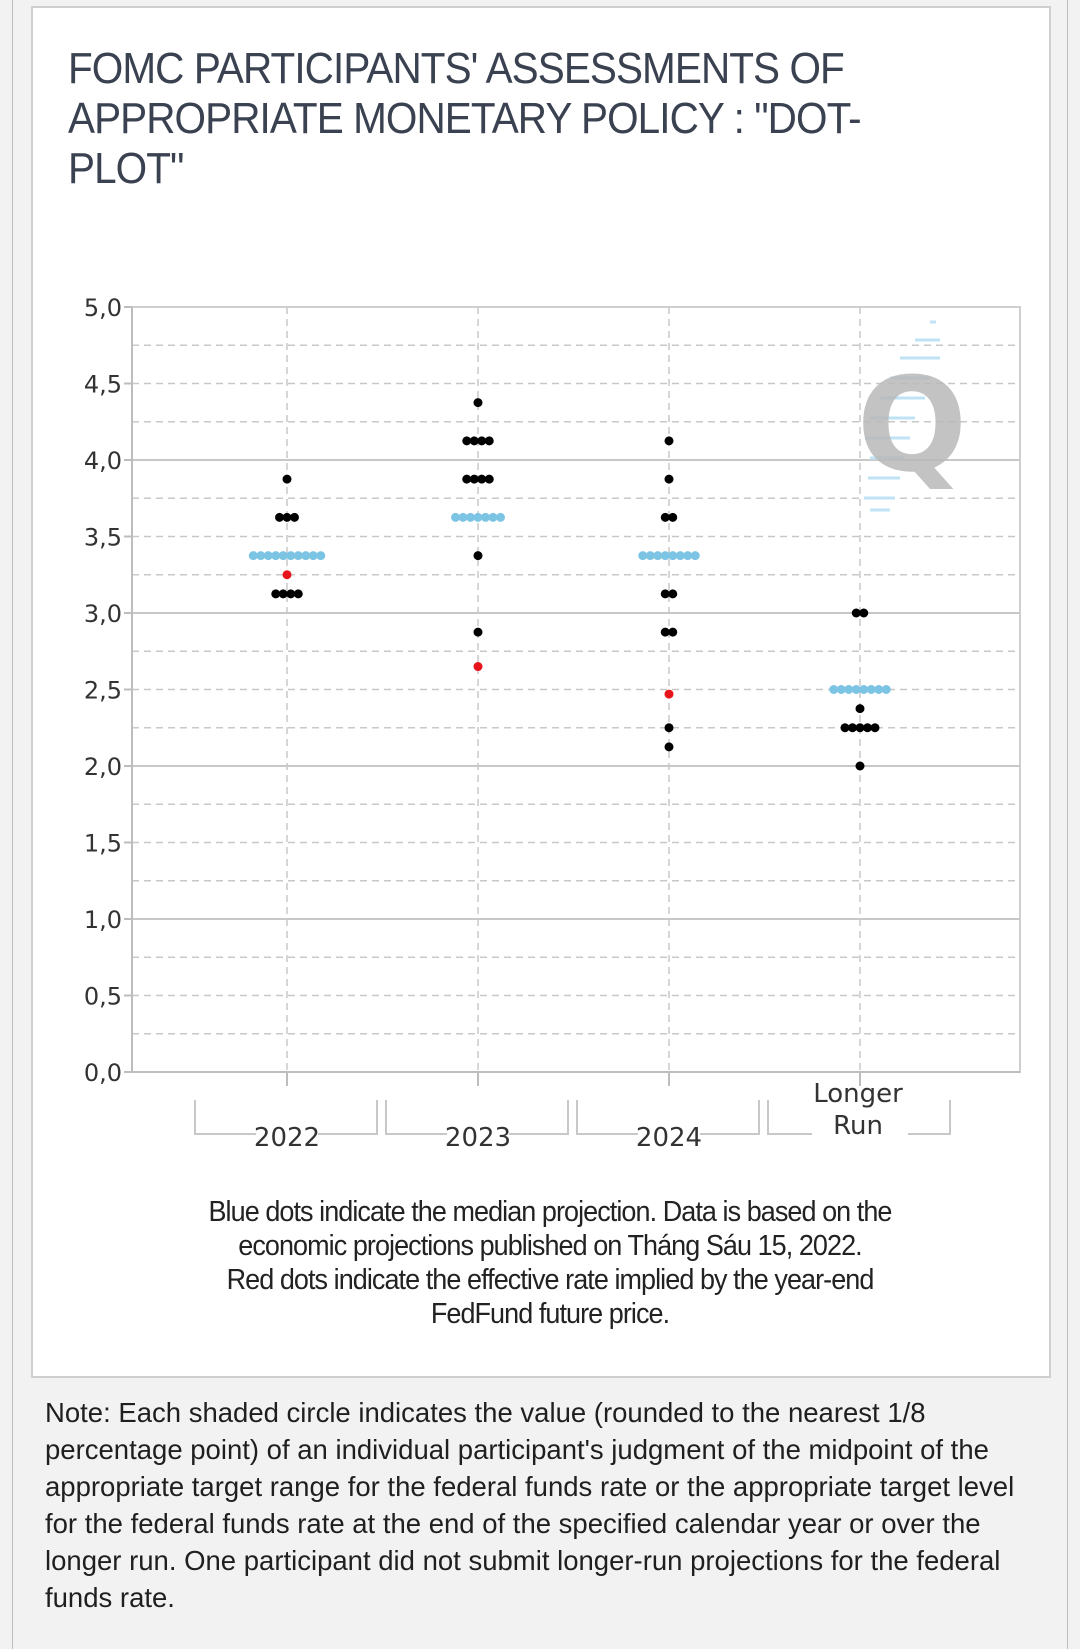 This screenshot has height=1649, width=1080. I want to click on x-category: 2022, so click(286, 1112).